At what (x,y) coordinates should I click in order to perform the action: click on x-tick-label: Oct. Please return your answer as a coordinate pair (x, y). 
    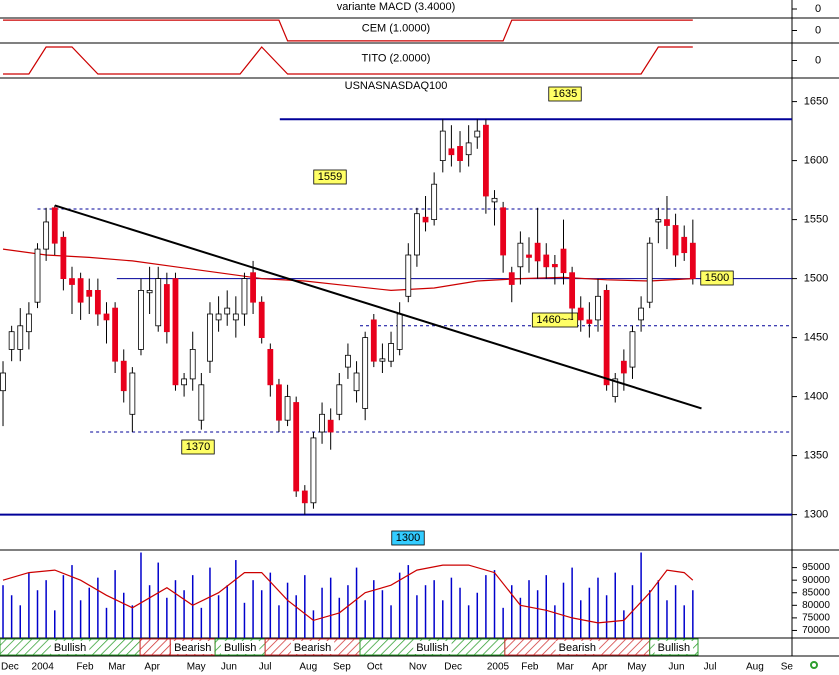
    Looking at the image, I should click on (375, 667).